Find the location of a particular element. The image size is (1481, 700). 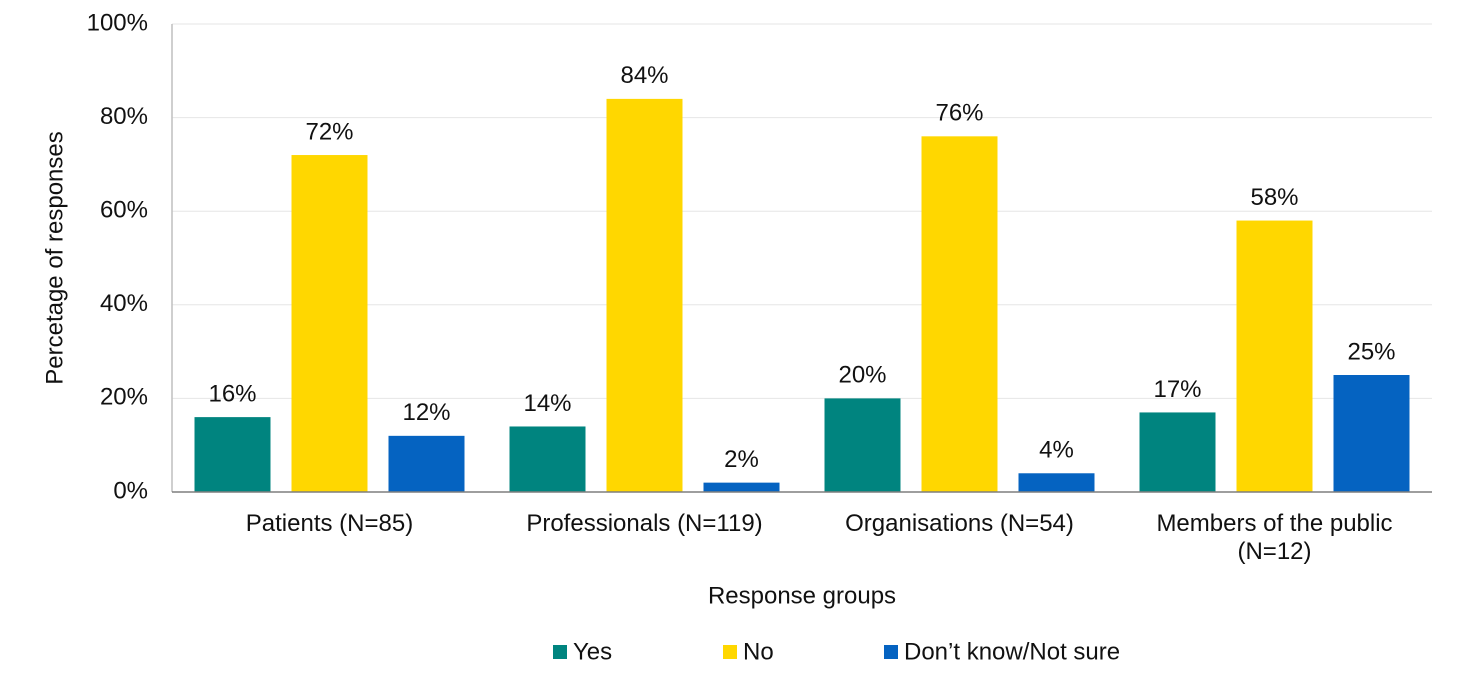

value-label: 14% is located at coordinates (547, 403).